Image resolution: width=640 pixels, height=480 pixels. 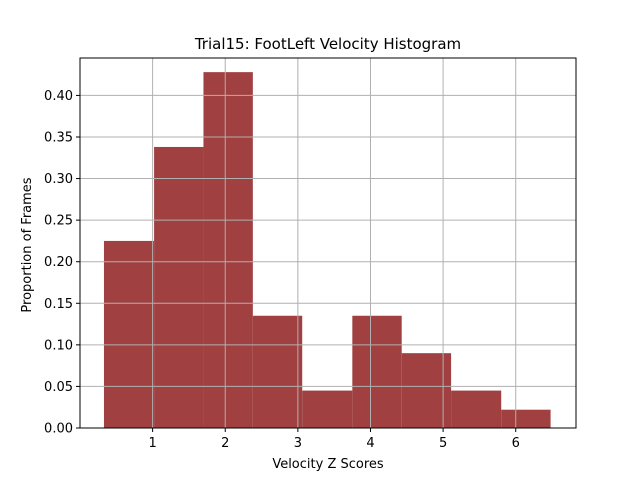 I want to click on x-tick-label-5: 5, so click(x=443, y=443).